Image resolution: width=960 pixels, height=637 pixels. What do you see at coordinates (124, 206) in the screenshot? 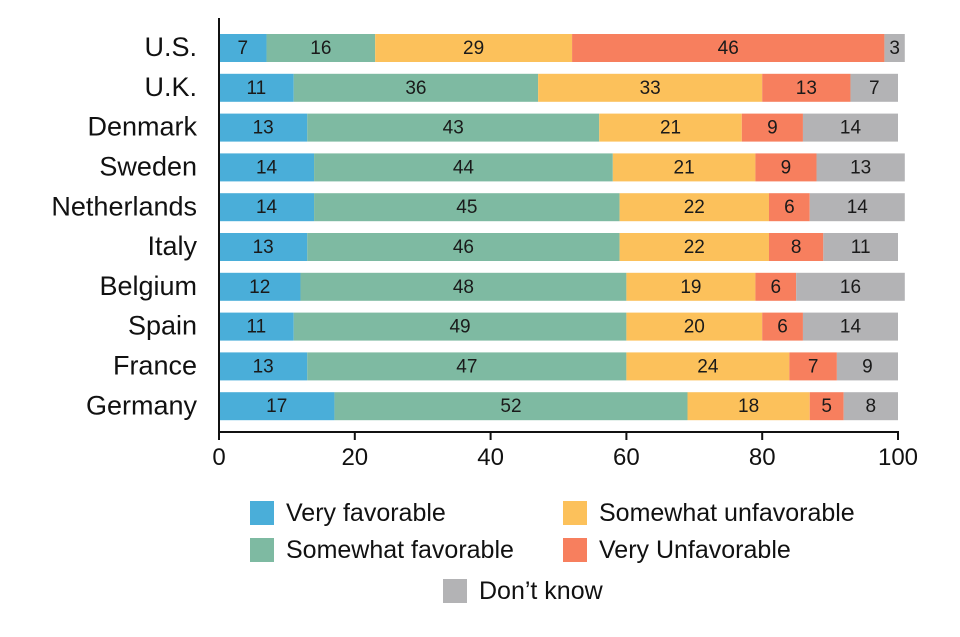
I see `category-label-netherlands: Netherlands` at bounding box center [124, 206].